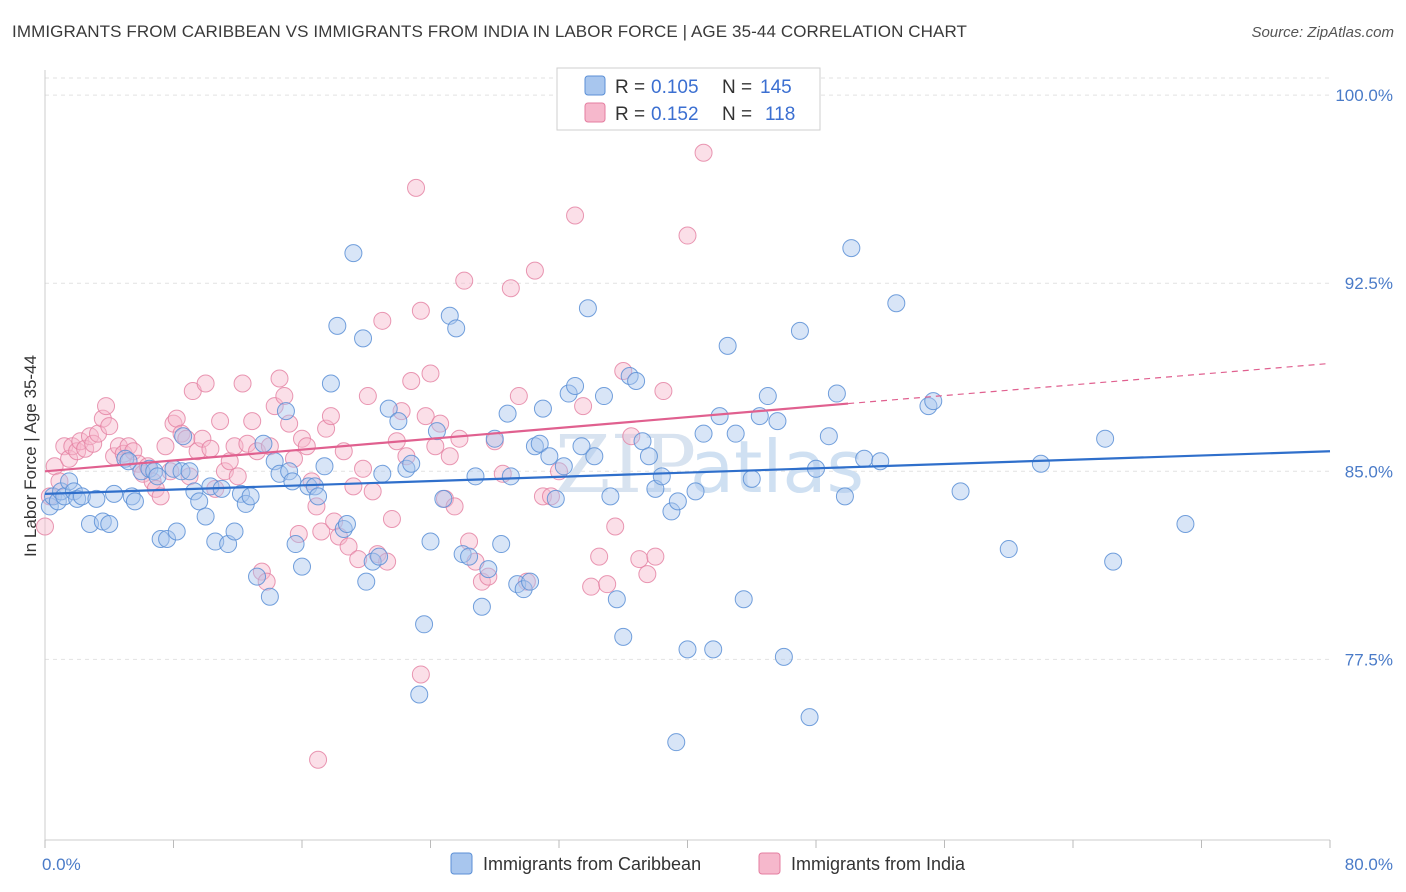 This screenshot has height=892, width=1406. Describe the element at coordinates (688, 99) in the screenshot. I see `correlation-legend: R = 0.105 N = 145 R = 0.152 N = 118` at that location.